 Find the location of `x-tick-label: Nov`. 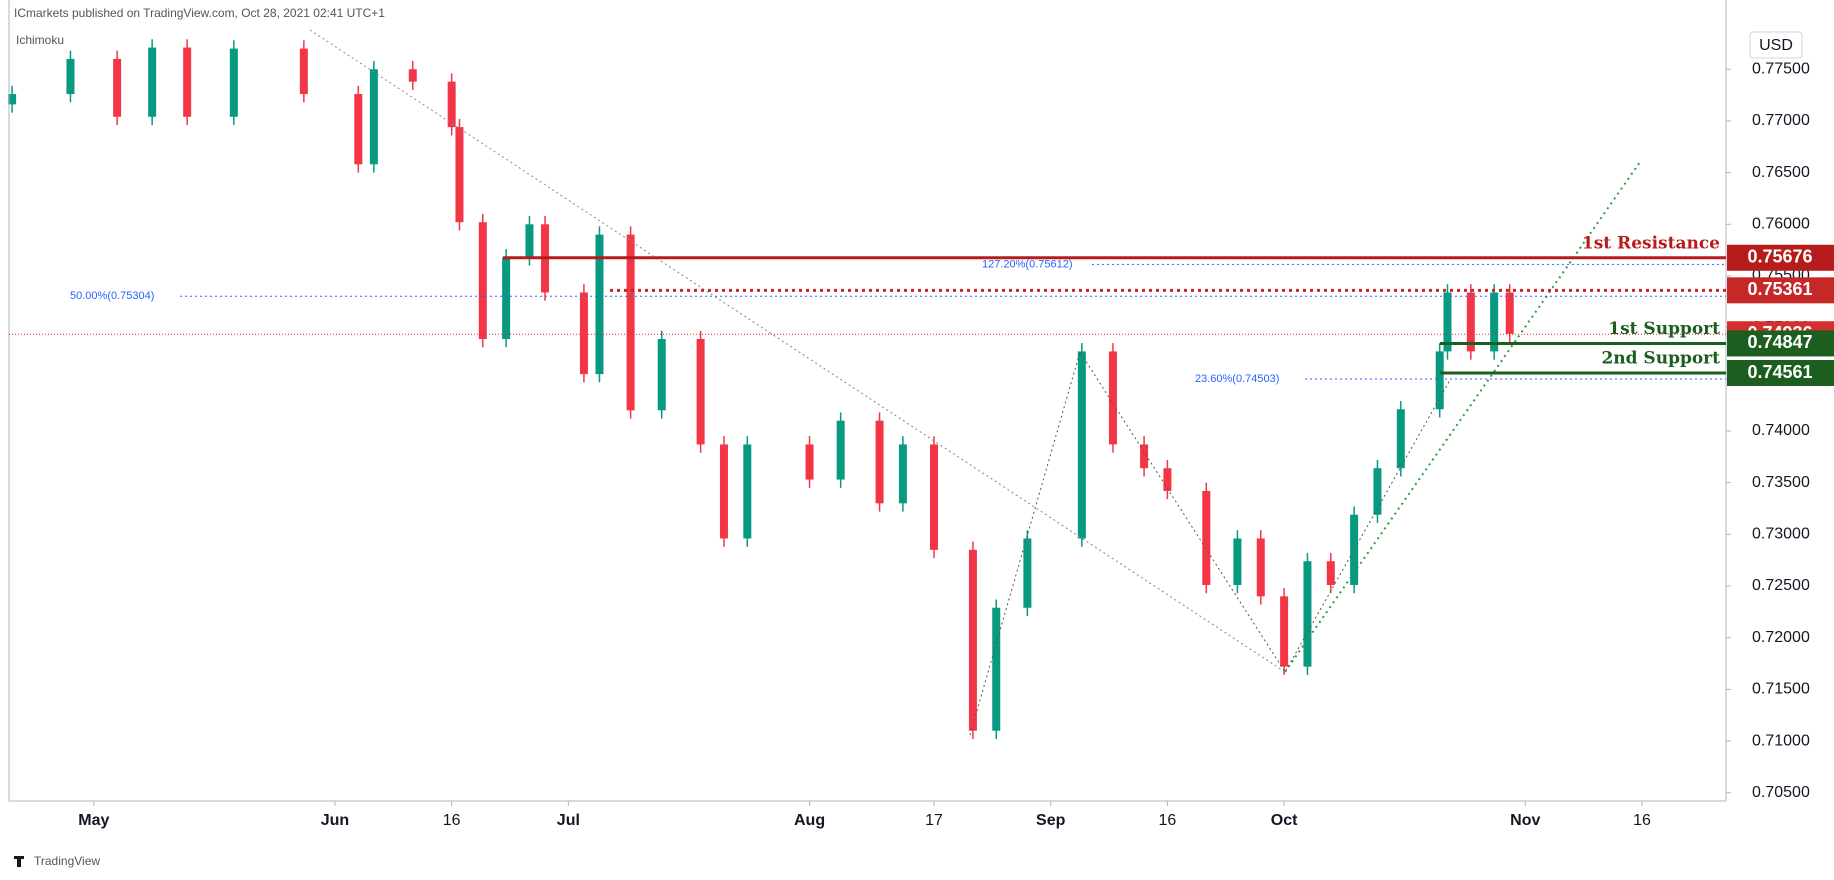

x-tick-label: Nov is located at coordinates (1525, 820).